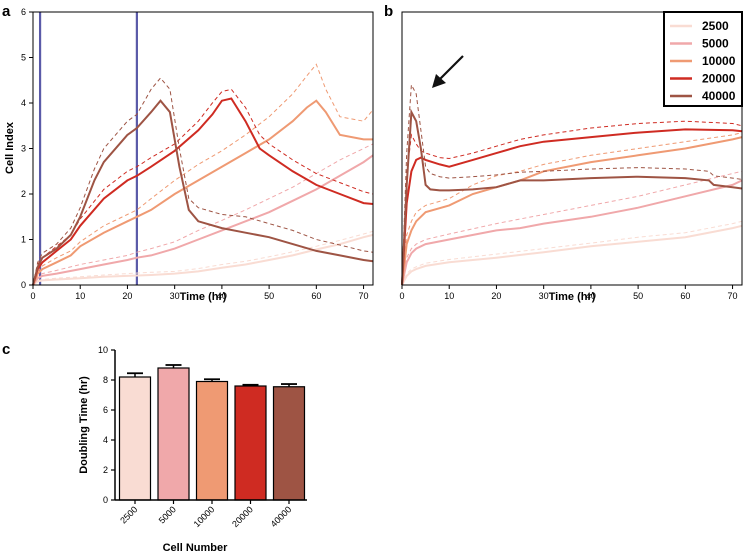  I want to click on y-tick-label: 8, so click(105, 380).